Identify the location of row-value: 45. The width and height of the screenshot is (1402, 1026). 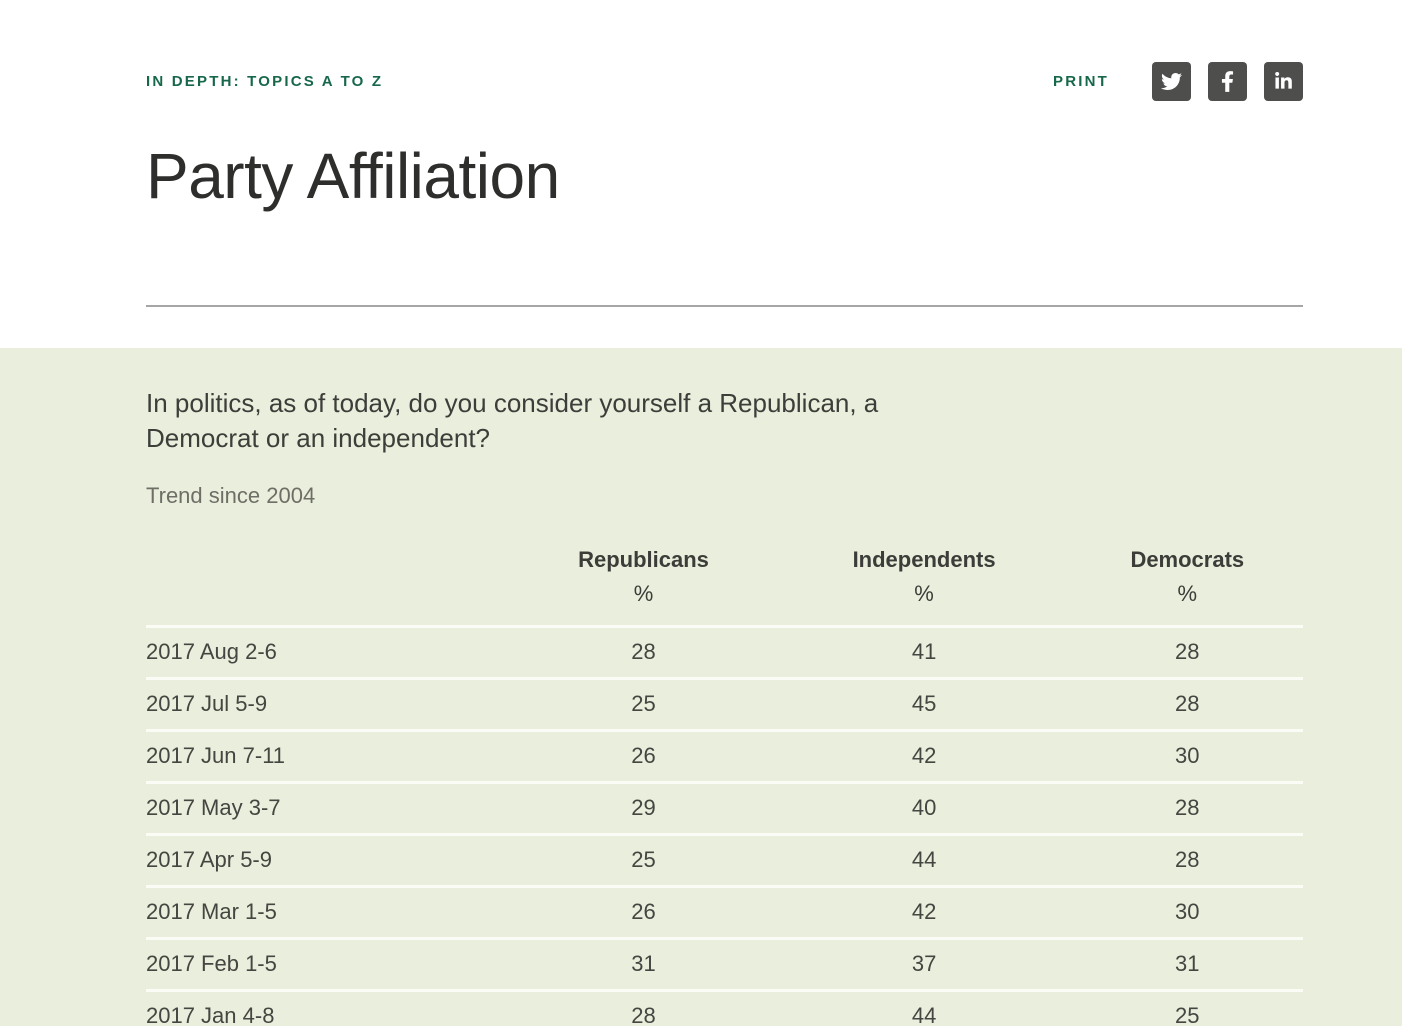
(924, 704).